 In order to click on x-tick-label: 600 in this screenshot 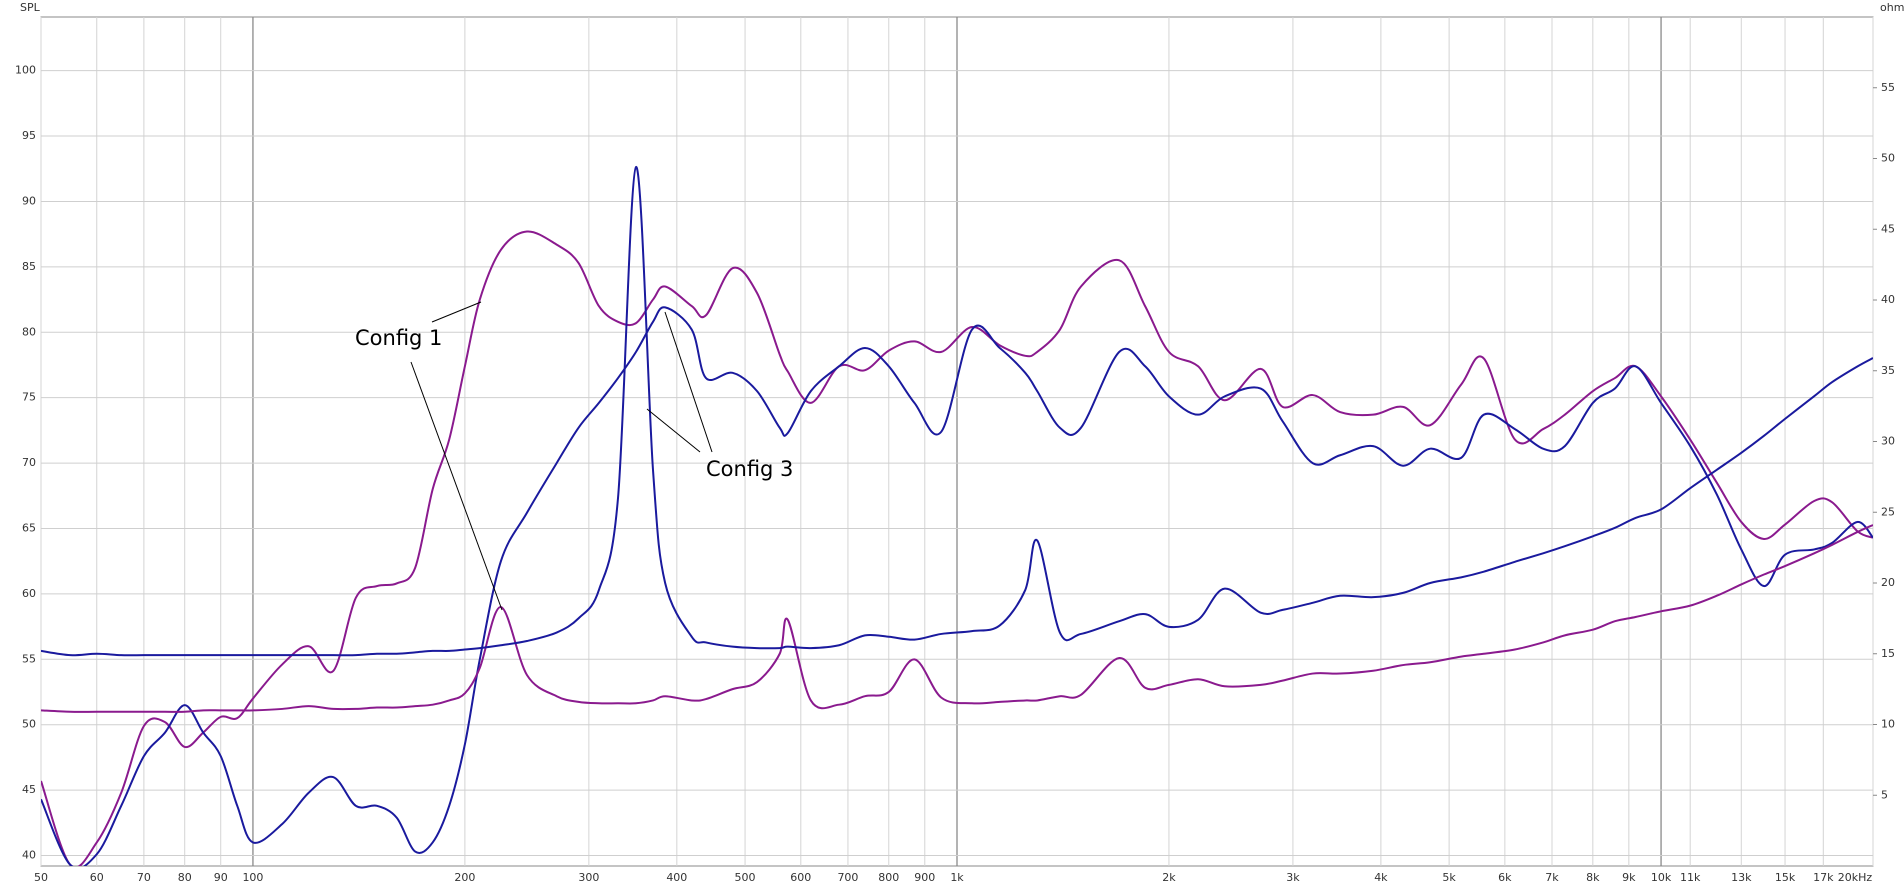, I will do `click(800, 877)`.